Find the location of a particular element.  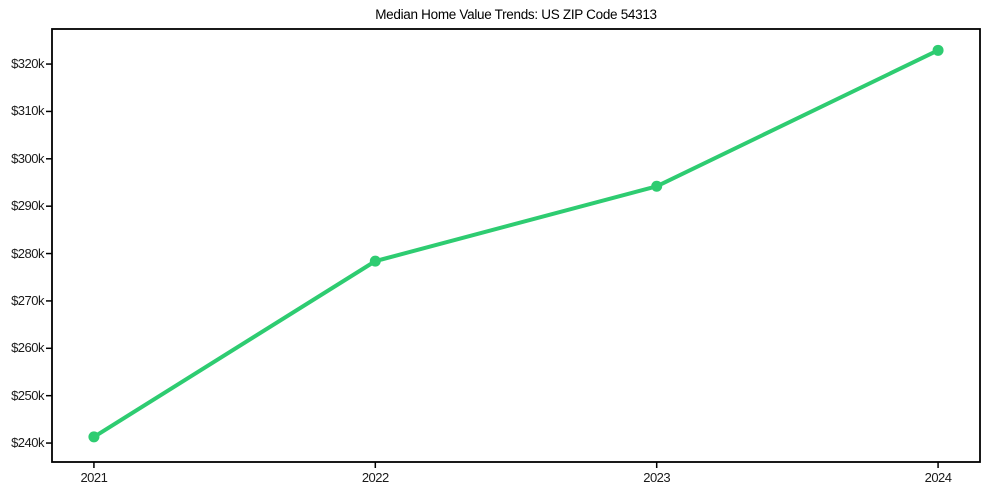

y-axis-tick-label: $250k is located at coordinates (27, 395).